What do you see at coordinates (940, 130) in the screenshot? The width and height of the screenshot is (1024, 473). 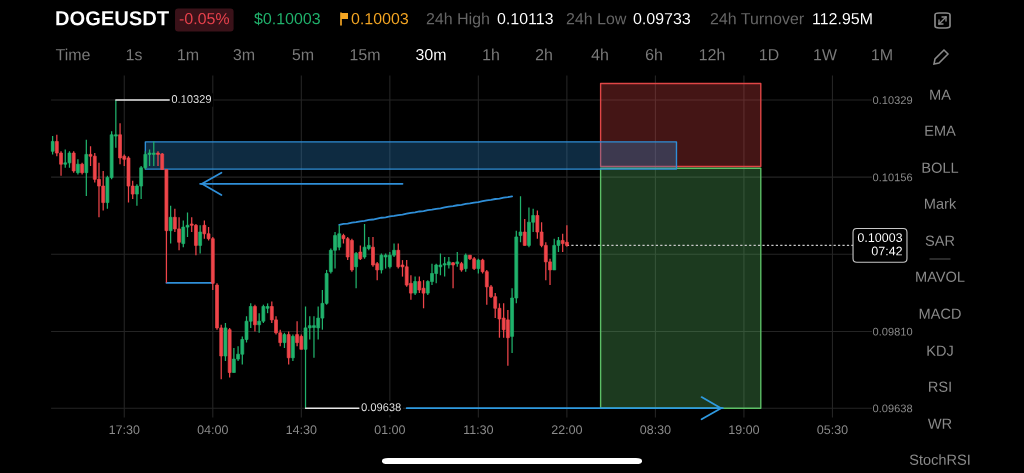 I see `text: EMA` at bounding box center [940, 130].